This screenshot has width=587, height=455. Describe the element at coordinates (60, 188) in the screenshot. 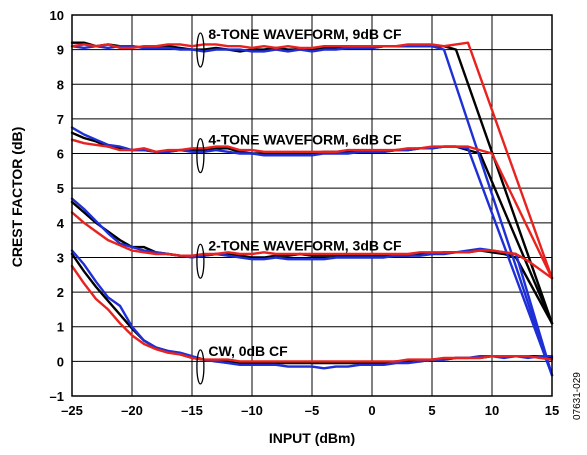

I see `y-tick-label: 5` at that location.